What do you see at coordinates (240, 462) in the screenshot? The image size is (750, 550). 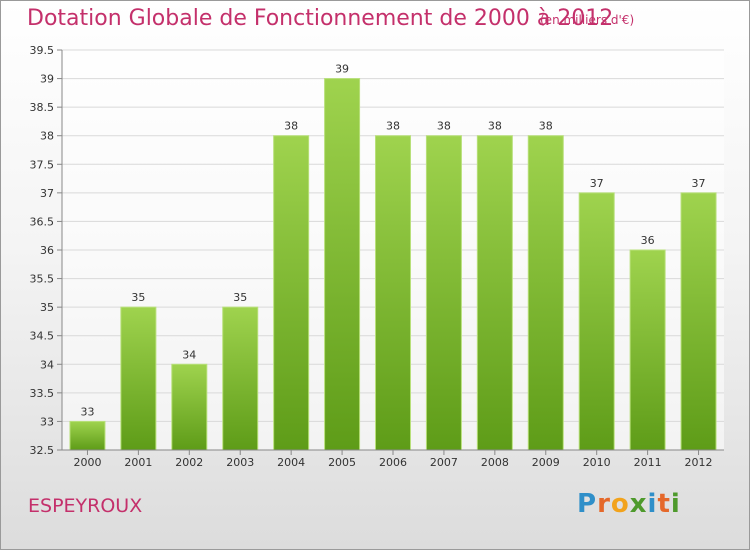 I see `x-tick-label: 2003` at bounding box center [240, 462].